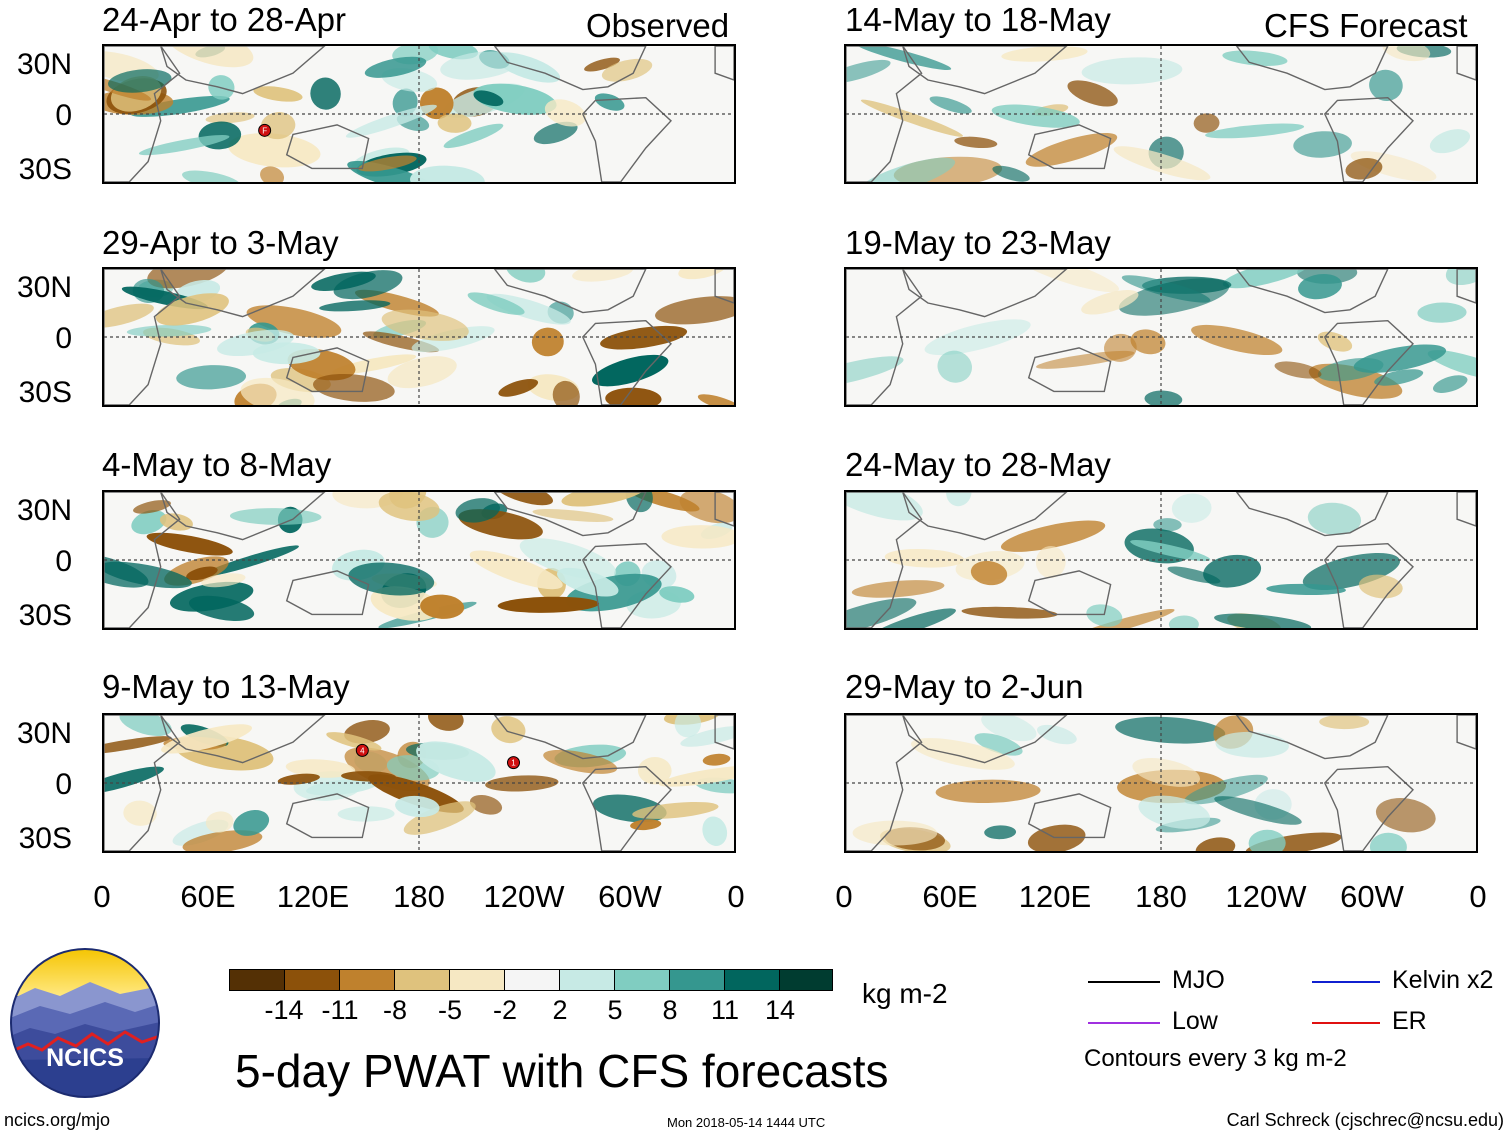  I want to click on colorbar-label: 2, so click(560, 1010).